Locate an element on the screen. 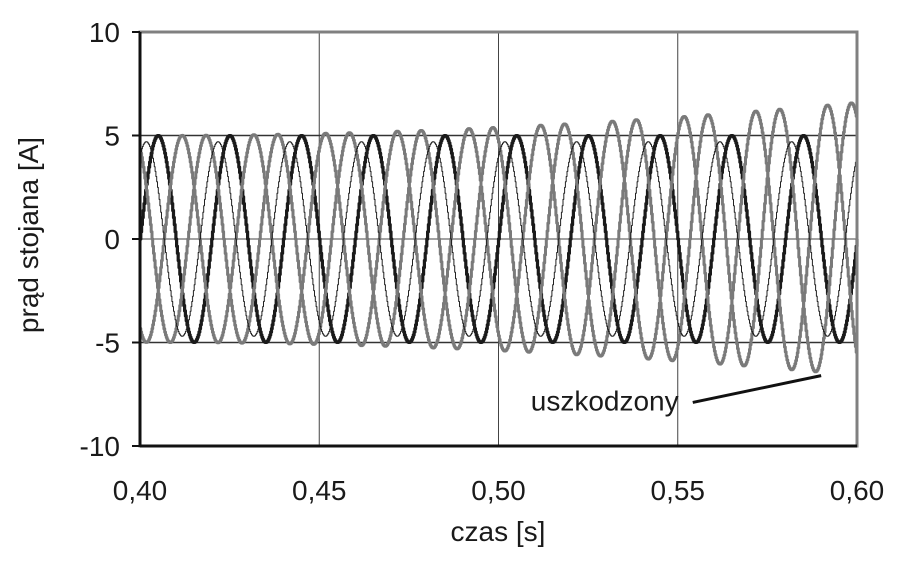 This screenshot has height=574, width=898. y-tick-label-3: -5 is located at coordinates (107, 343).